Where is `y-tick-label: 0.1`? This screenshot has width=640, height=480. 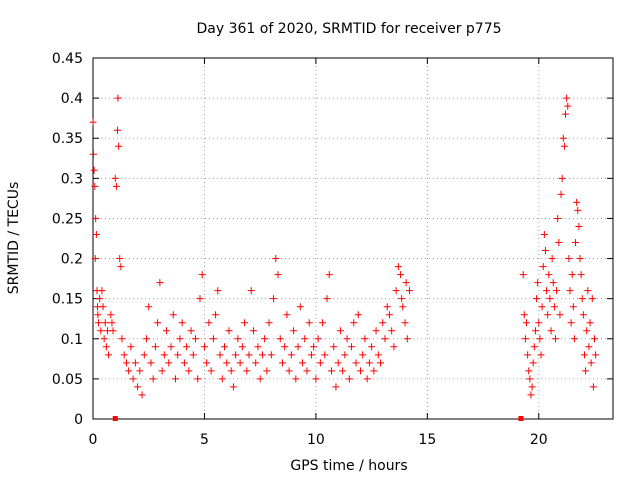 y-tick-label: 0.1 is located at coordinates (72, 340).